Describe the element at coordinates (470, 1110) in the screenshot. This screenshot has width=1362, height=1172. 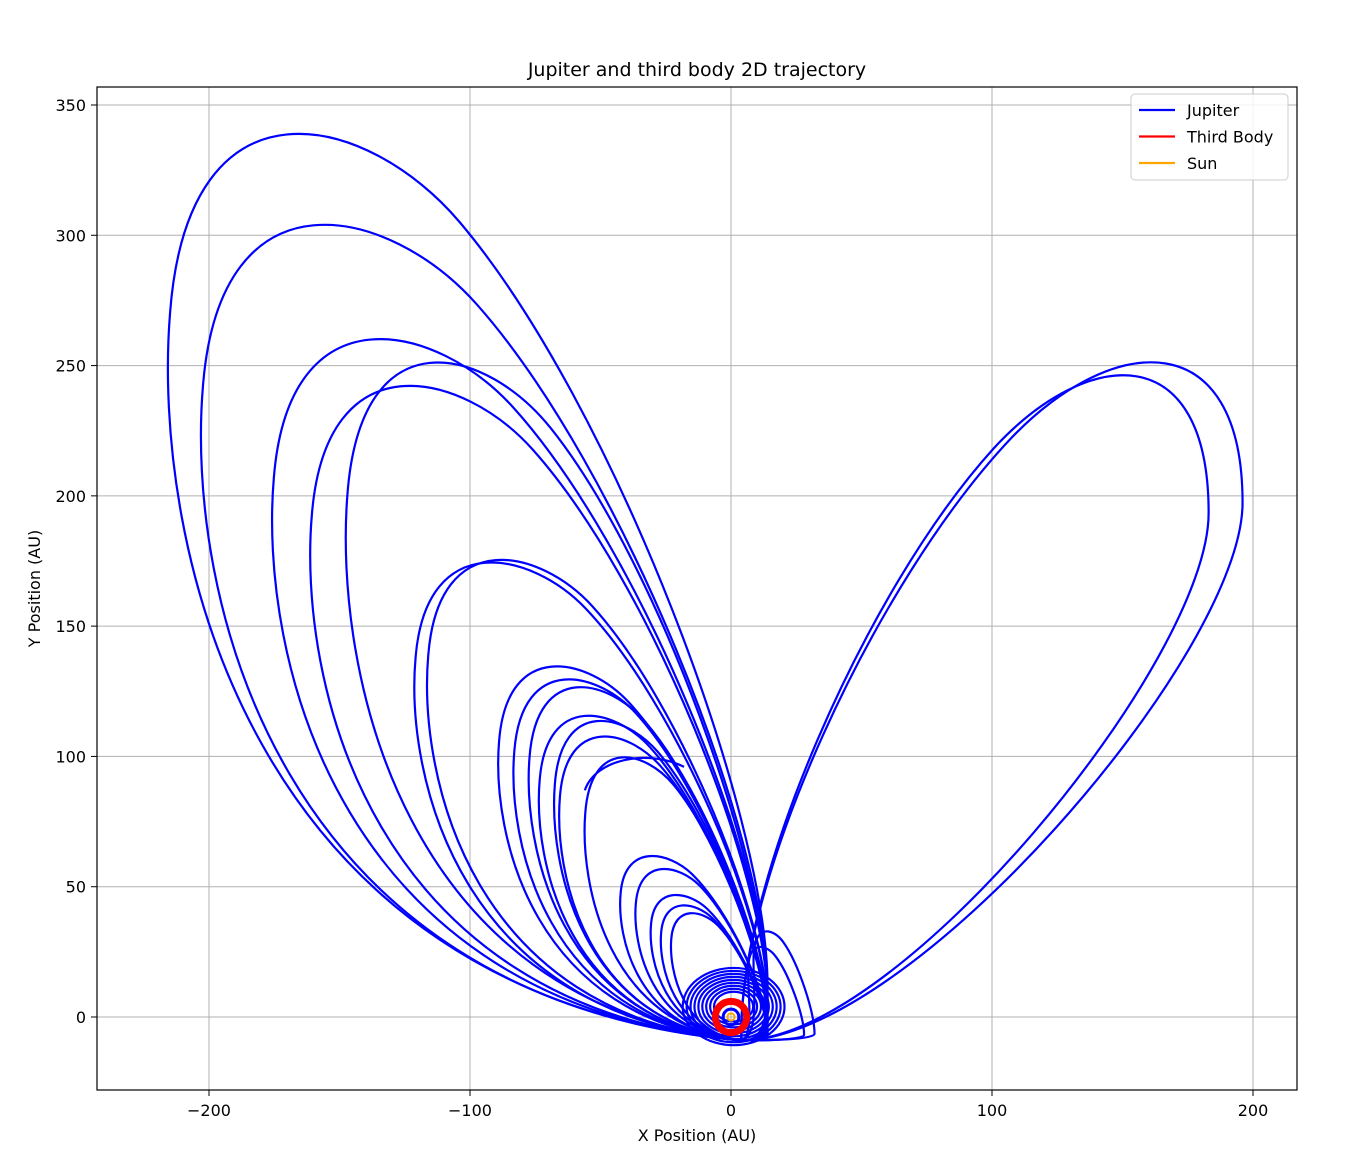
I see `x-tick-label: −100` at that location.